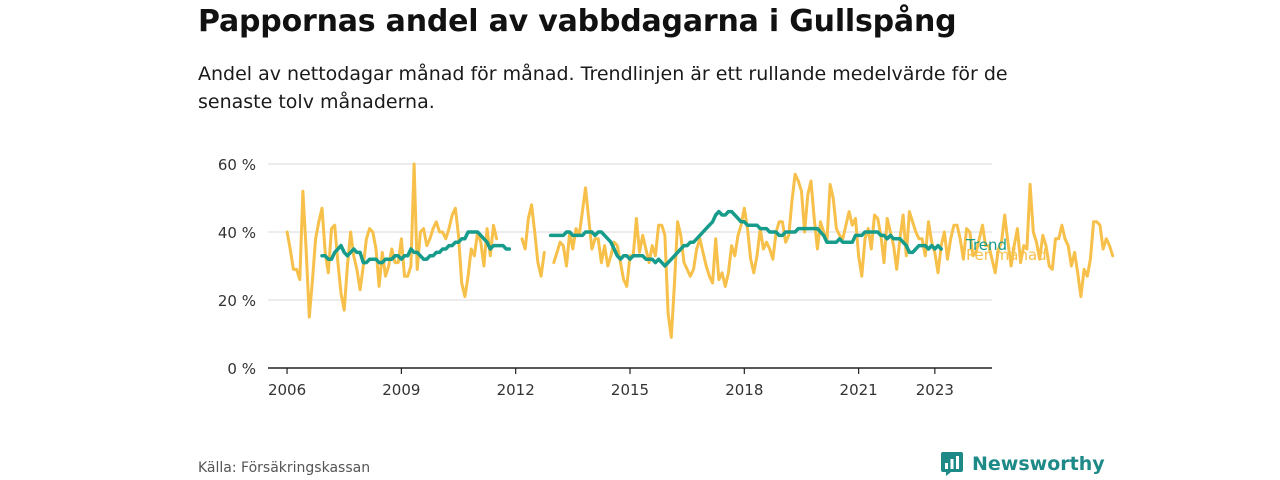 This screenshot has height=480, width=1280. I want to click on x-tick-label: 2012, so click(516, 390).